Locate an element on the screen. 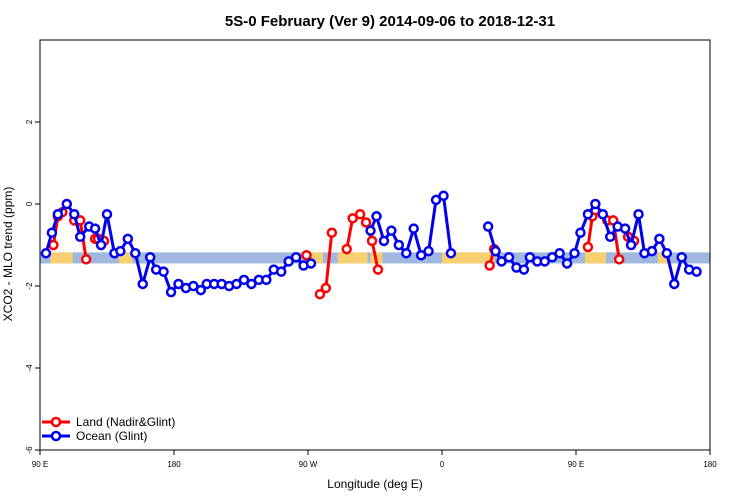 This screenshot has width=750, height=500. y-tick-label: -4 is located at coordinates (29, 368).